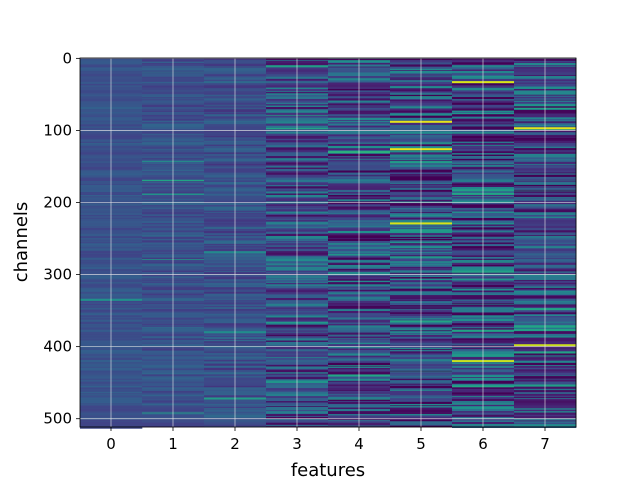 The width and height of the screenshot is (640, 480). What do you see at coordinates (235, 444) in the screenshot?
I see `x-tick-label: 2` at bounding box center [235, 444].